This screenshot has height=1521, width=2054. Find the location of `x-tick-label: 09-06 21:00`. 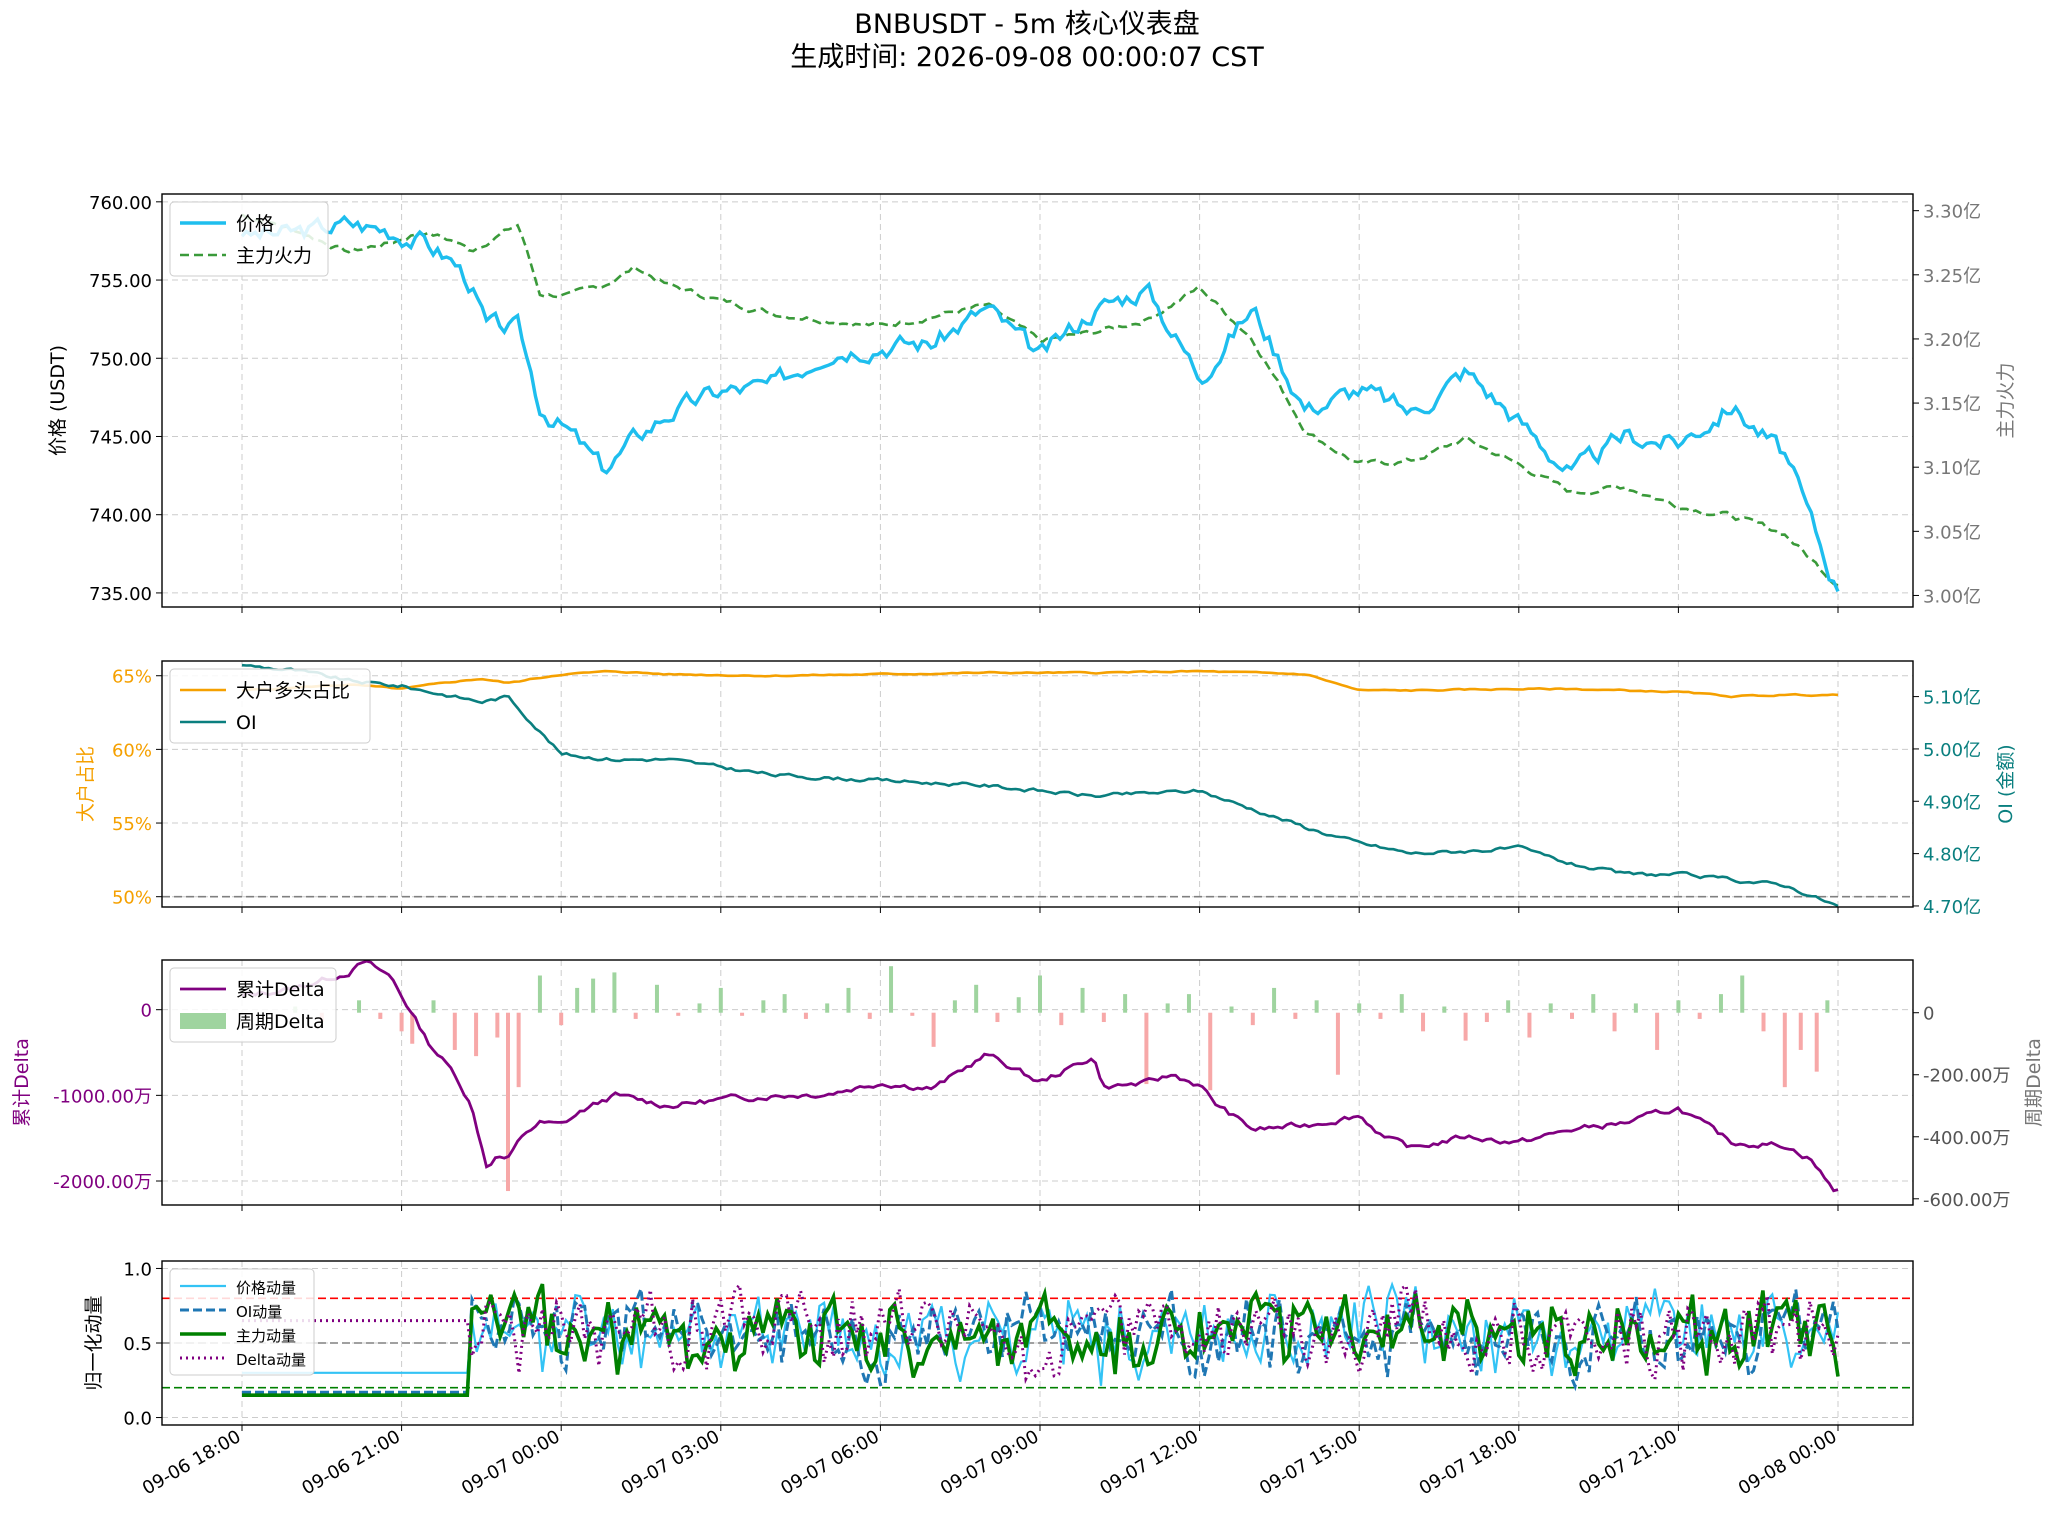

x-tick-label: 09-06 21:00 is located at coordinates (351, 1462).